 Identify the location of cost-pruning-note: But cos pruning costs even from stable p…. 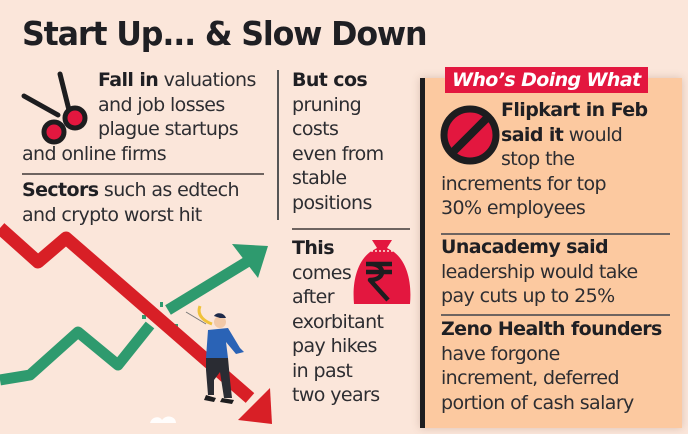
(338, 141).